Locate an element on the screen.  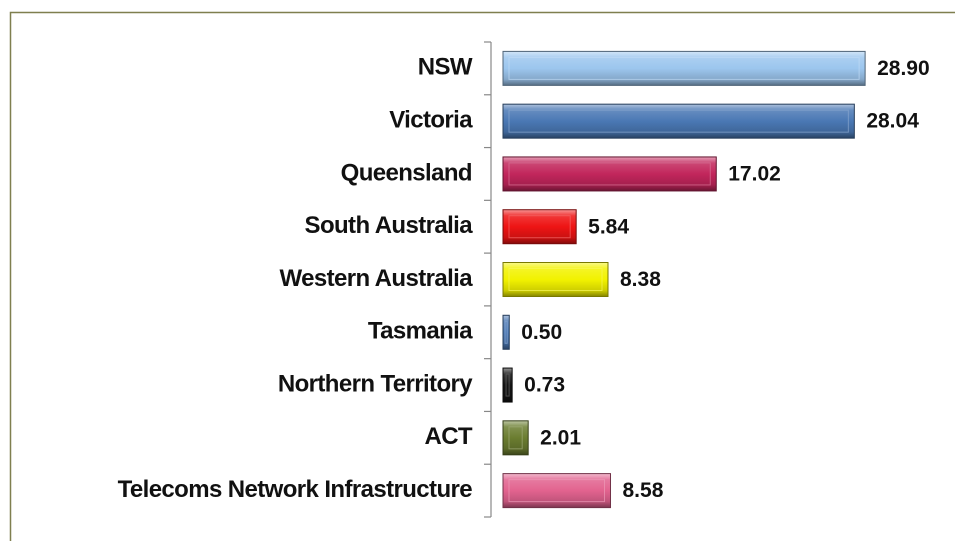
category-label: ACT is located at coordinates (448, 436).